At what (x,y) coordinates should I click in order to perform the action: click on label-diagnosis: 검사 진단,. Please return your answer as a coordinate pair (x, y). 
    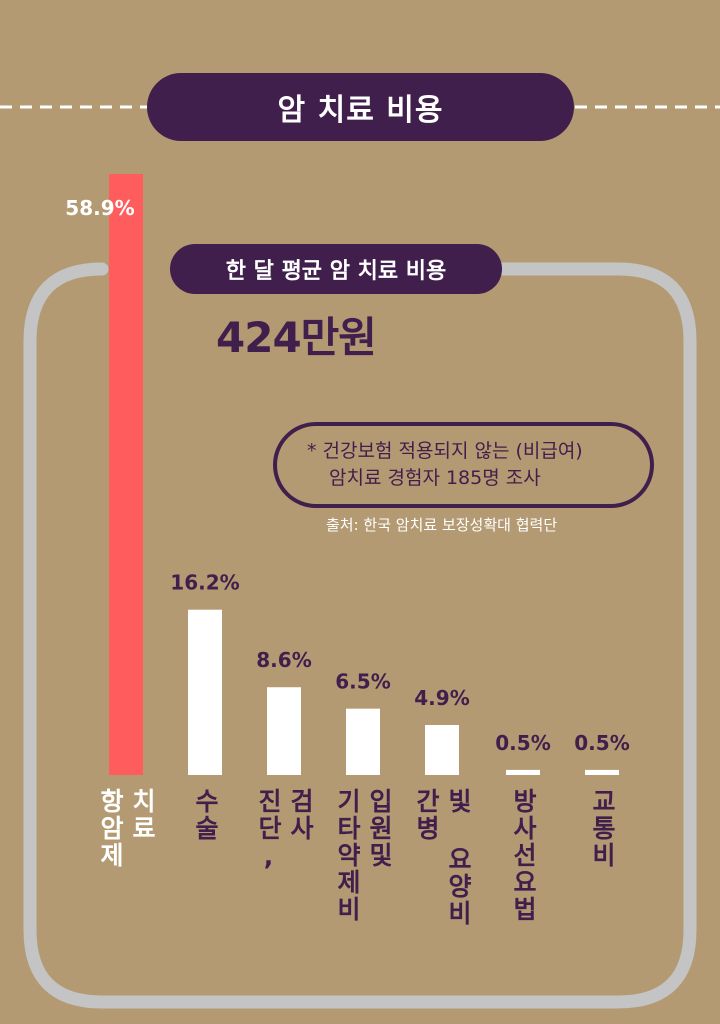
    Looking at the image, I should click on (284, 830).